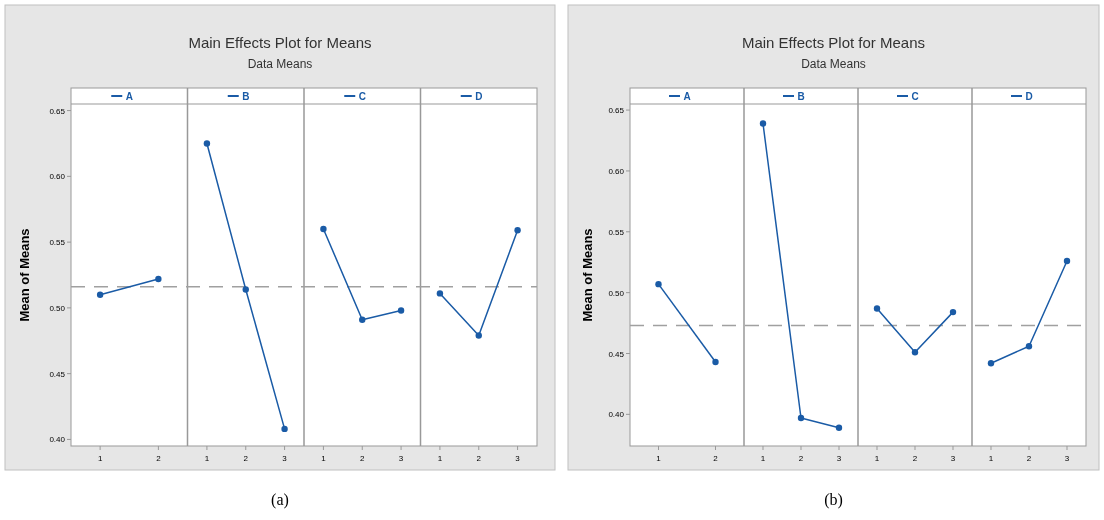 The height and width of the screenshot is (520, 1104). Describe the element at coordinates (833, 500) in the screenshot. I see `text: (b)` at that location.